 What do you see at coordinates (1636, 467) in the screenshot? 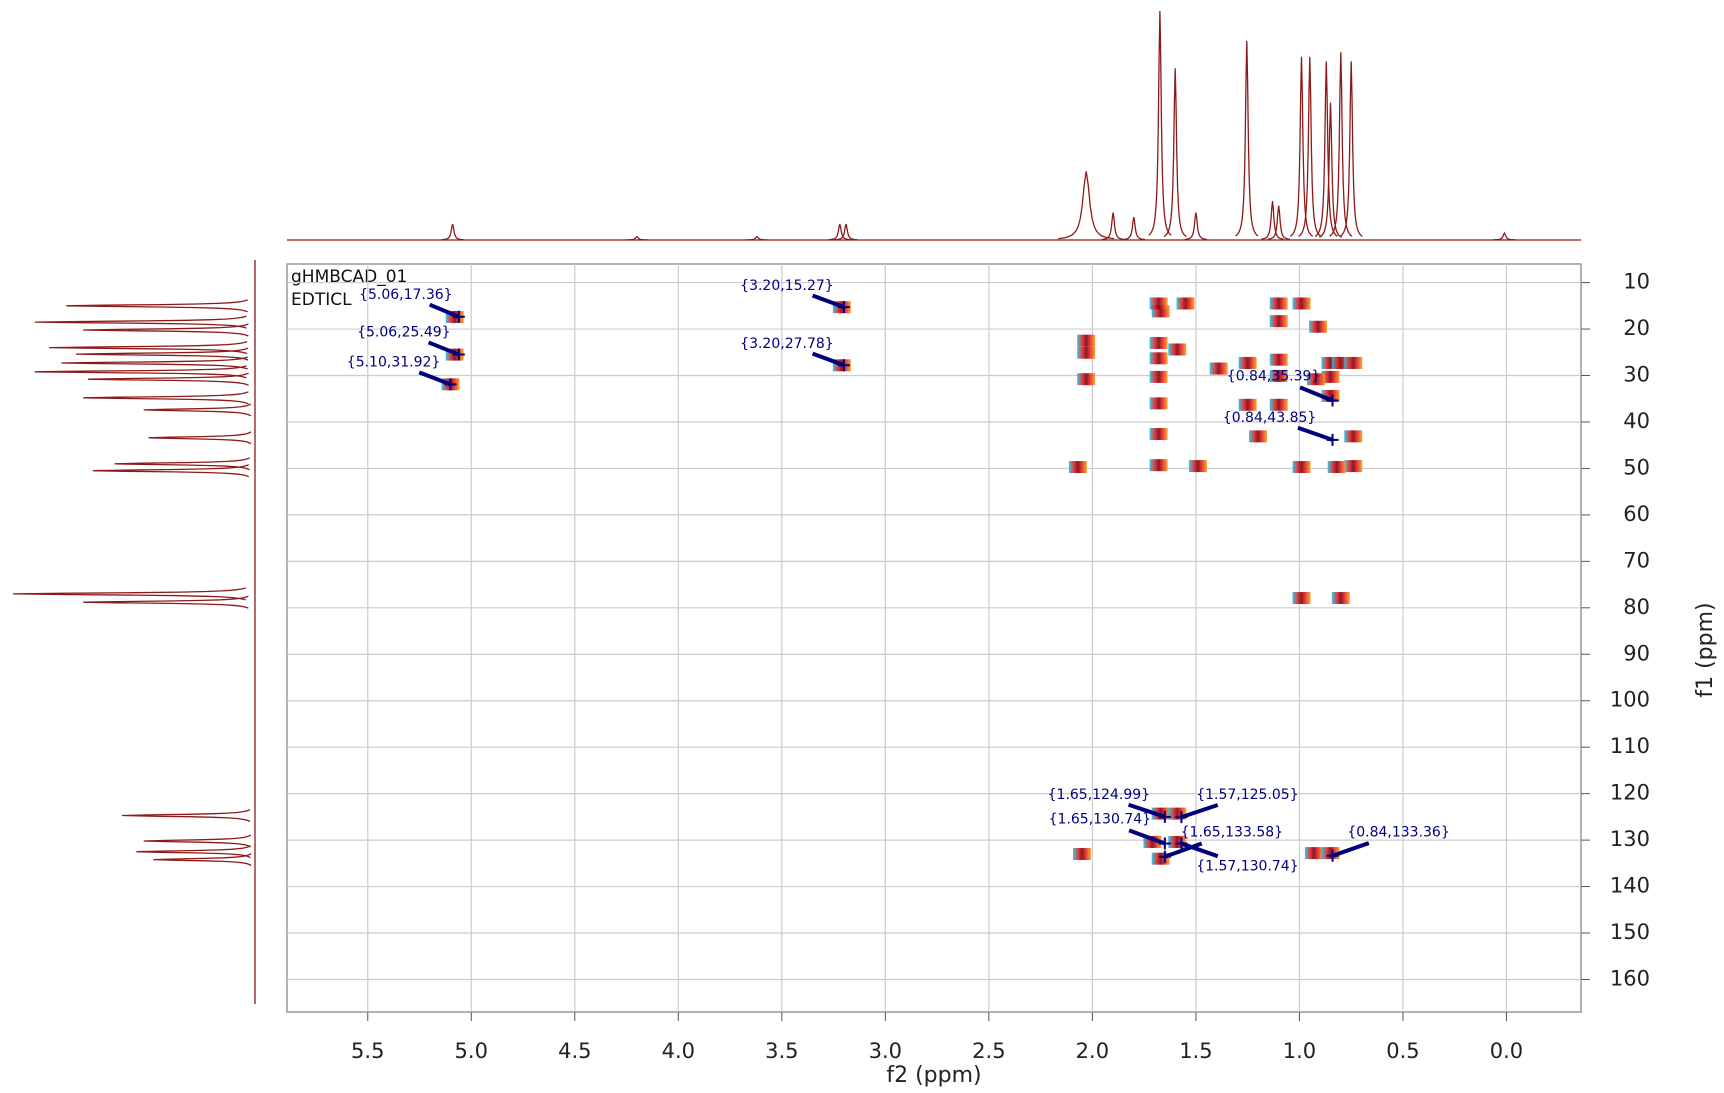
I see `y-tick-label: 50` at bounding box center [1636, 467].